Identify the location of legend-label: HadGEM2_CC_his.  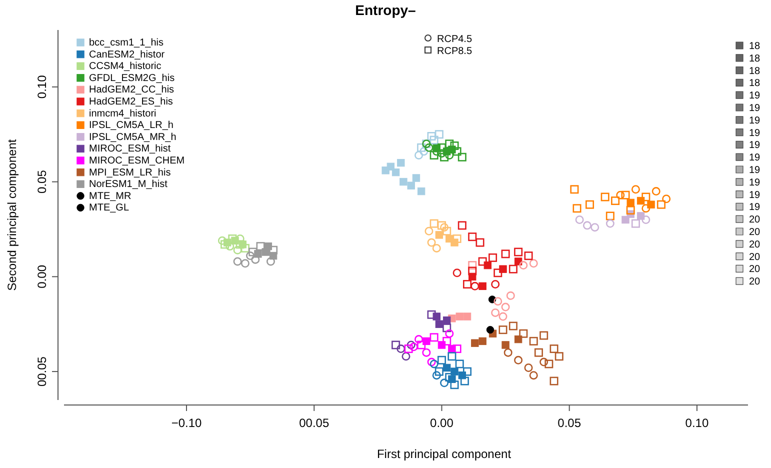
(131, 90).